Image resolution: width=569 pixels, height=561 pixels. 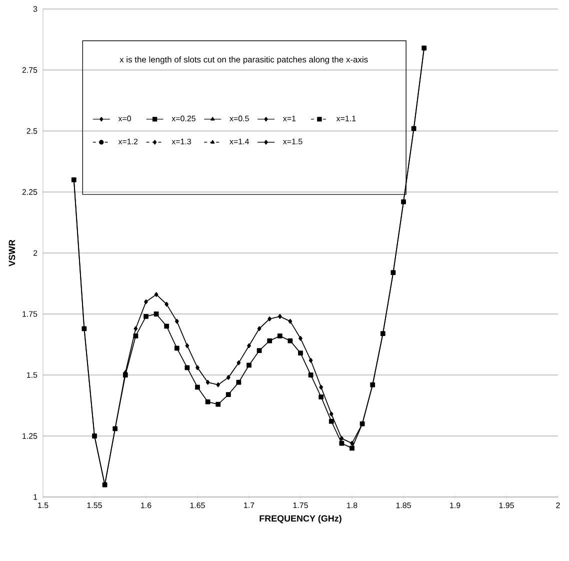 I want to click on y-axis-title: VSWR, so click(x=12, y=253).